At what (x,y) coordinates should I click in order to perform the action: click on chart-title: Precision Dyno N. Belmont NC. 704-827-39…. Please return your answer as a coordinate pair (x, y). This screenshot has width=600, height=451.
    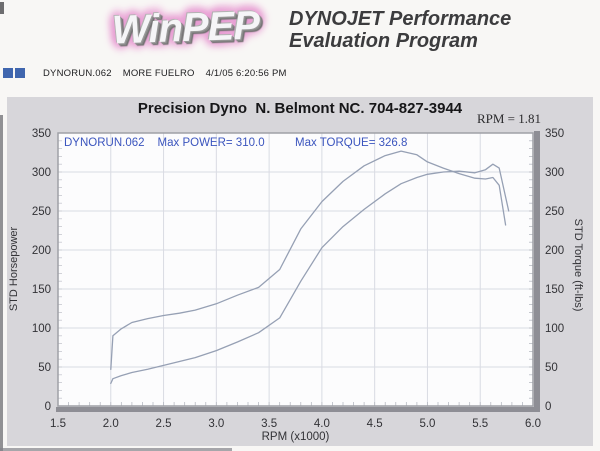
    Looking at the image, I should click on (300, 108).